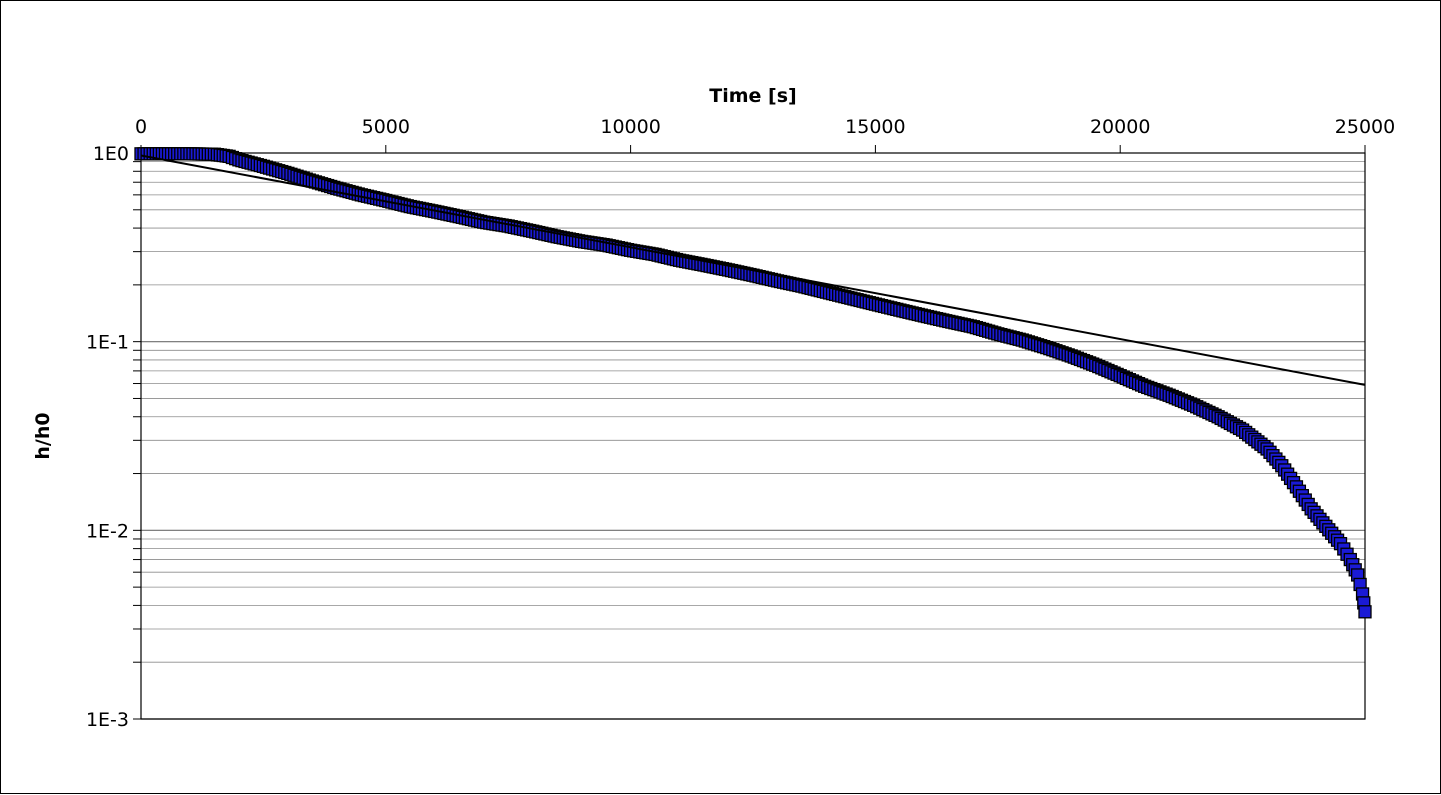 The image size is (1441, 795). I want to click on x-axis-title: Time [s], so click(752, 96).